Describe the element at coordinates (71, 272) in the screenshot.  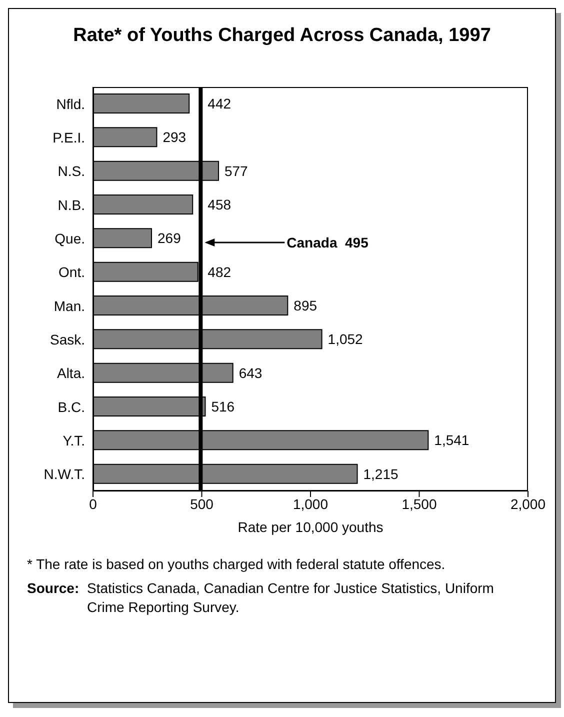
I see `y-tick-label: Ont.` at that location.